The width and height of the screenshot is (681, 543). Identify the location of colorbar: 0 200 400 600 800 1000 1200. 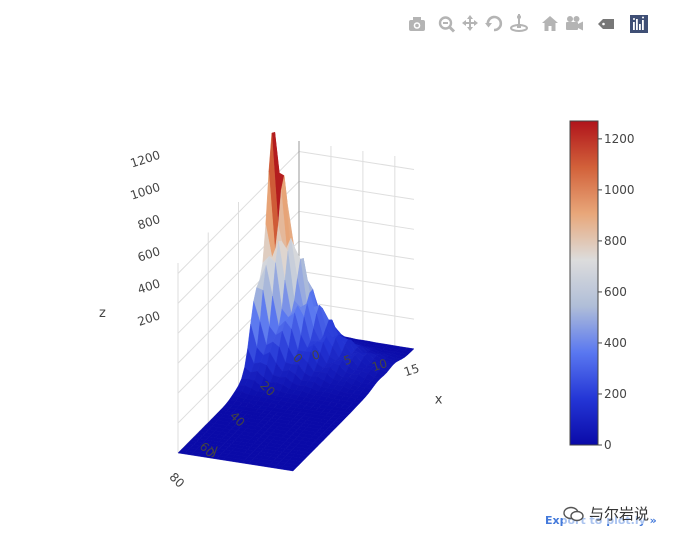
(602, 286).